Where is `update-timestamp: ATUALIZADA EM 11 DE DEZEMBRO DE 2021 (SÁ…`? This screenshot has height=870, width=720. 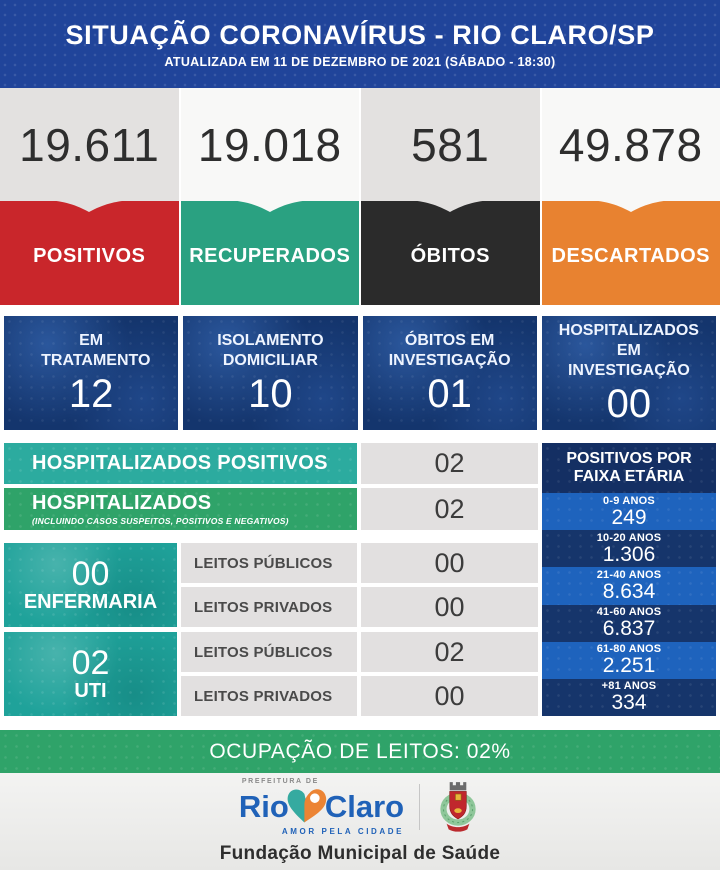 update-timestamp: ATUALIZADA EM 11 DE DEZEMBRO DE 2021 (SÁ… is located at coordinates (360, 61).